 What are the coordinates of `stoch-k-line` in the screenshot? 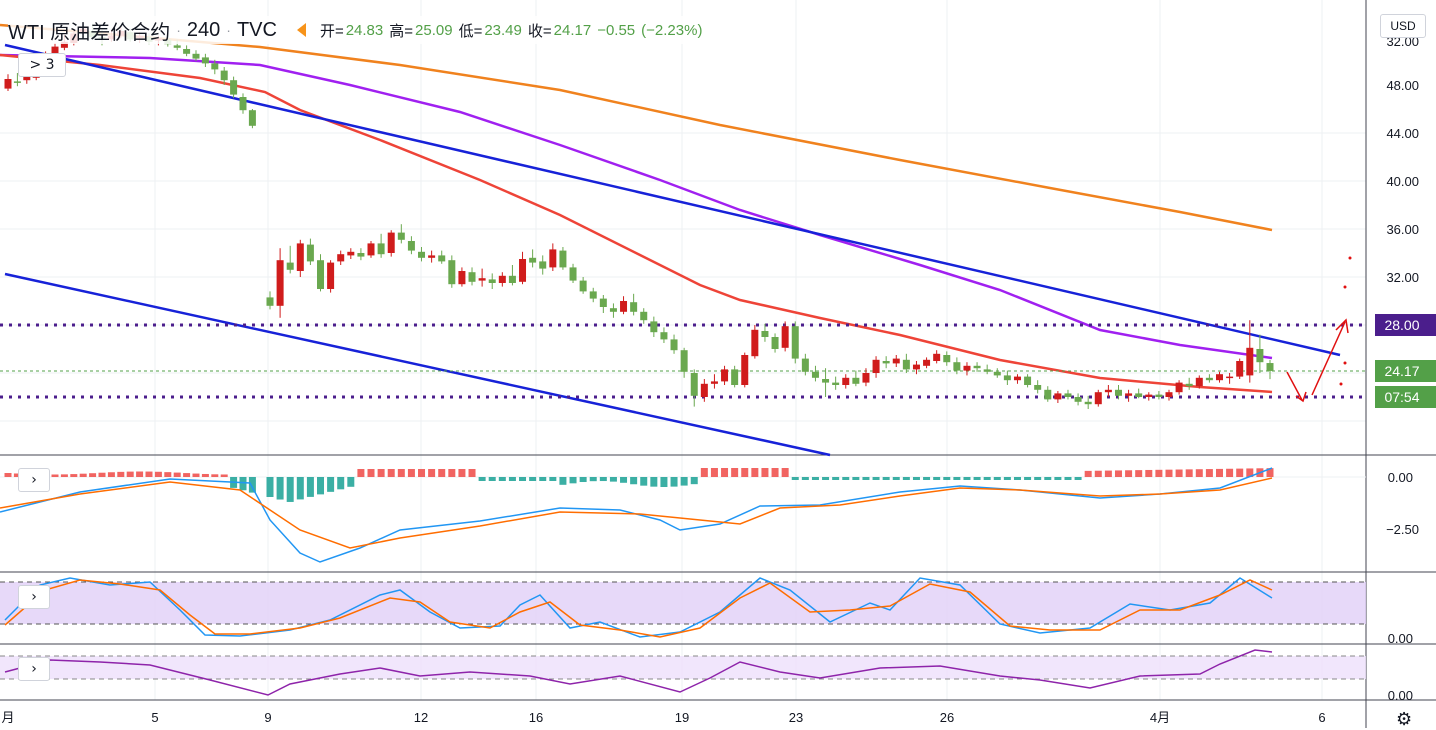 It's located at (638, 607).